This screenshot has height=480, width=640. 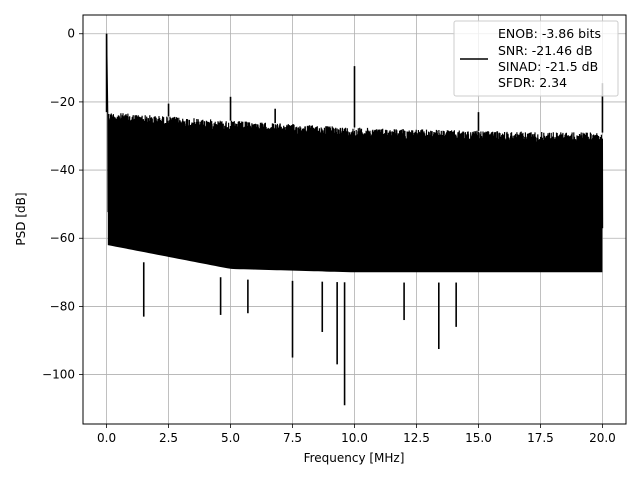 What do you see at coordinates (62, 102) in the screenshot?
I see `y-tick-label: −20` at bounding box center [62, 102].